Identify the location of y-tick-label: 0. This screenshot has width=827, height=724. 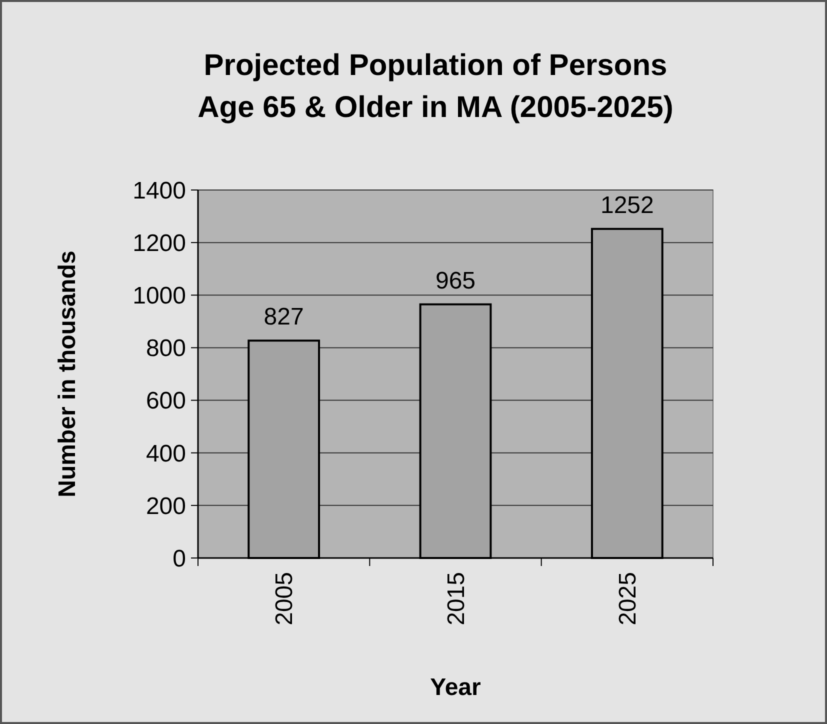
(179, 558).